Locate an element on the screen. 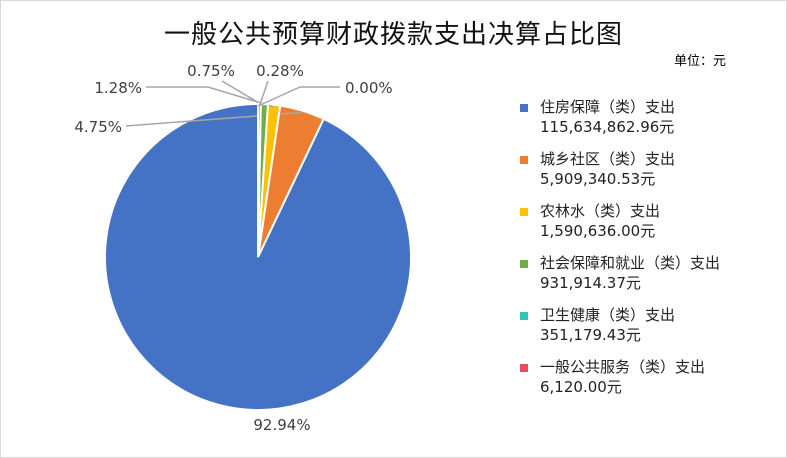  data-label: 0.75% is located at coordinates (211, 71).